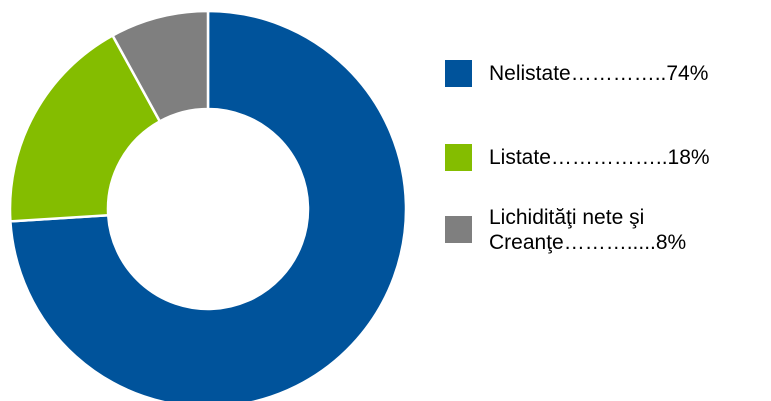 Image resolution: width=771 pixels, height=401 pixels. I want to click on legend-label-lichiditati: Lichidităţi nete şi Creanţe……….....8%, so click(588, 230).